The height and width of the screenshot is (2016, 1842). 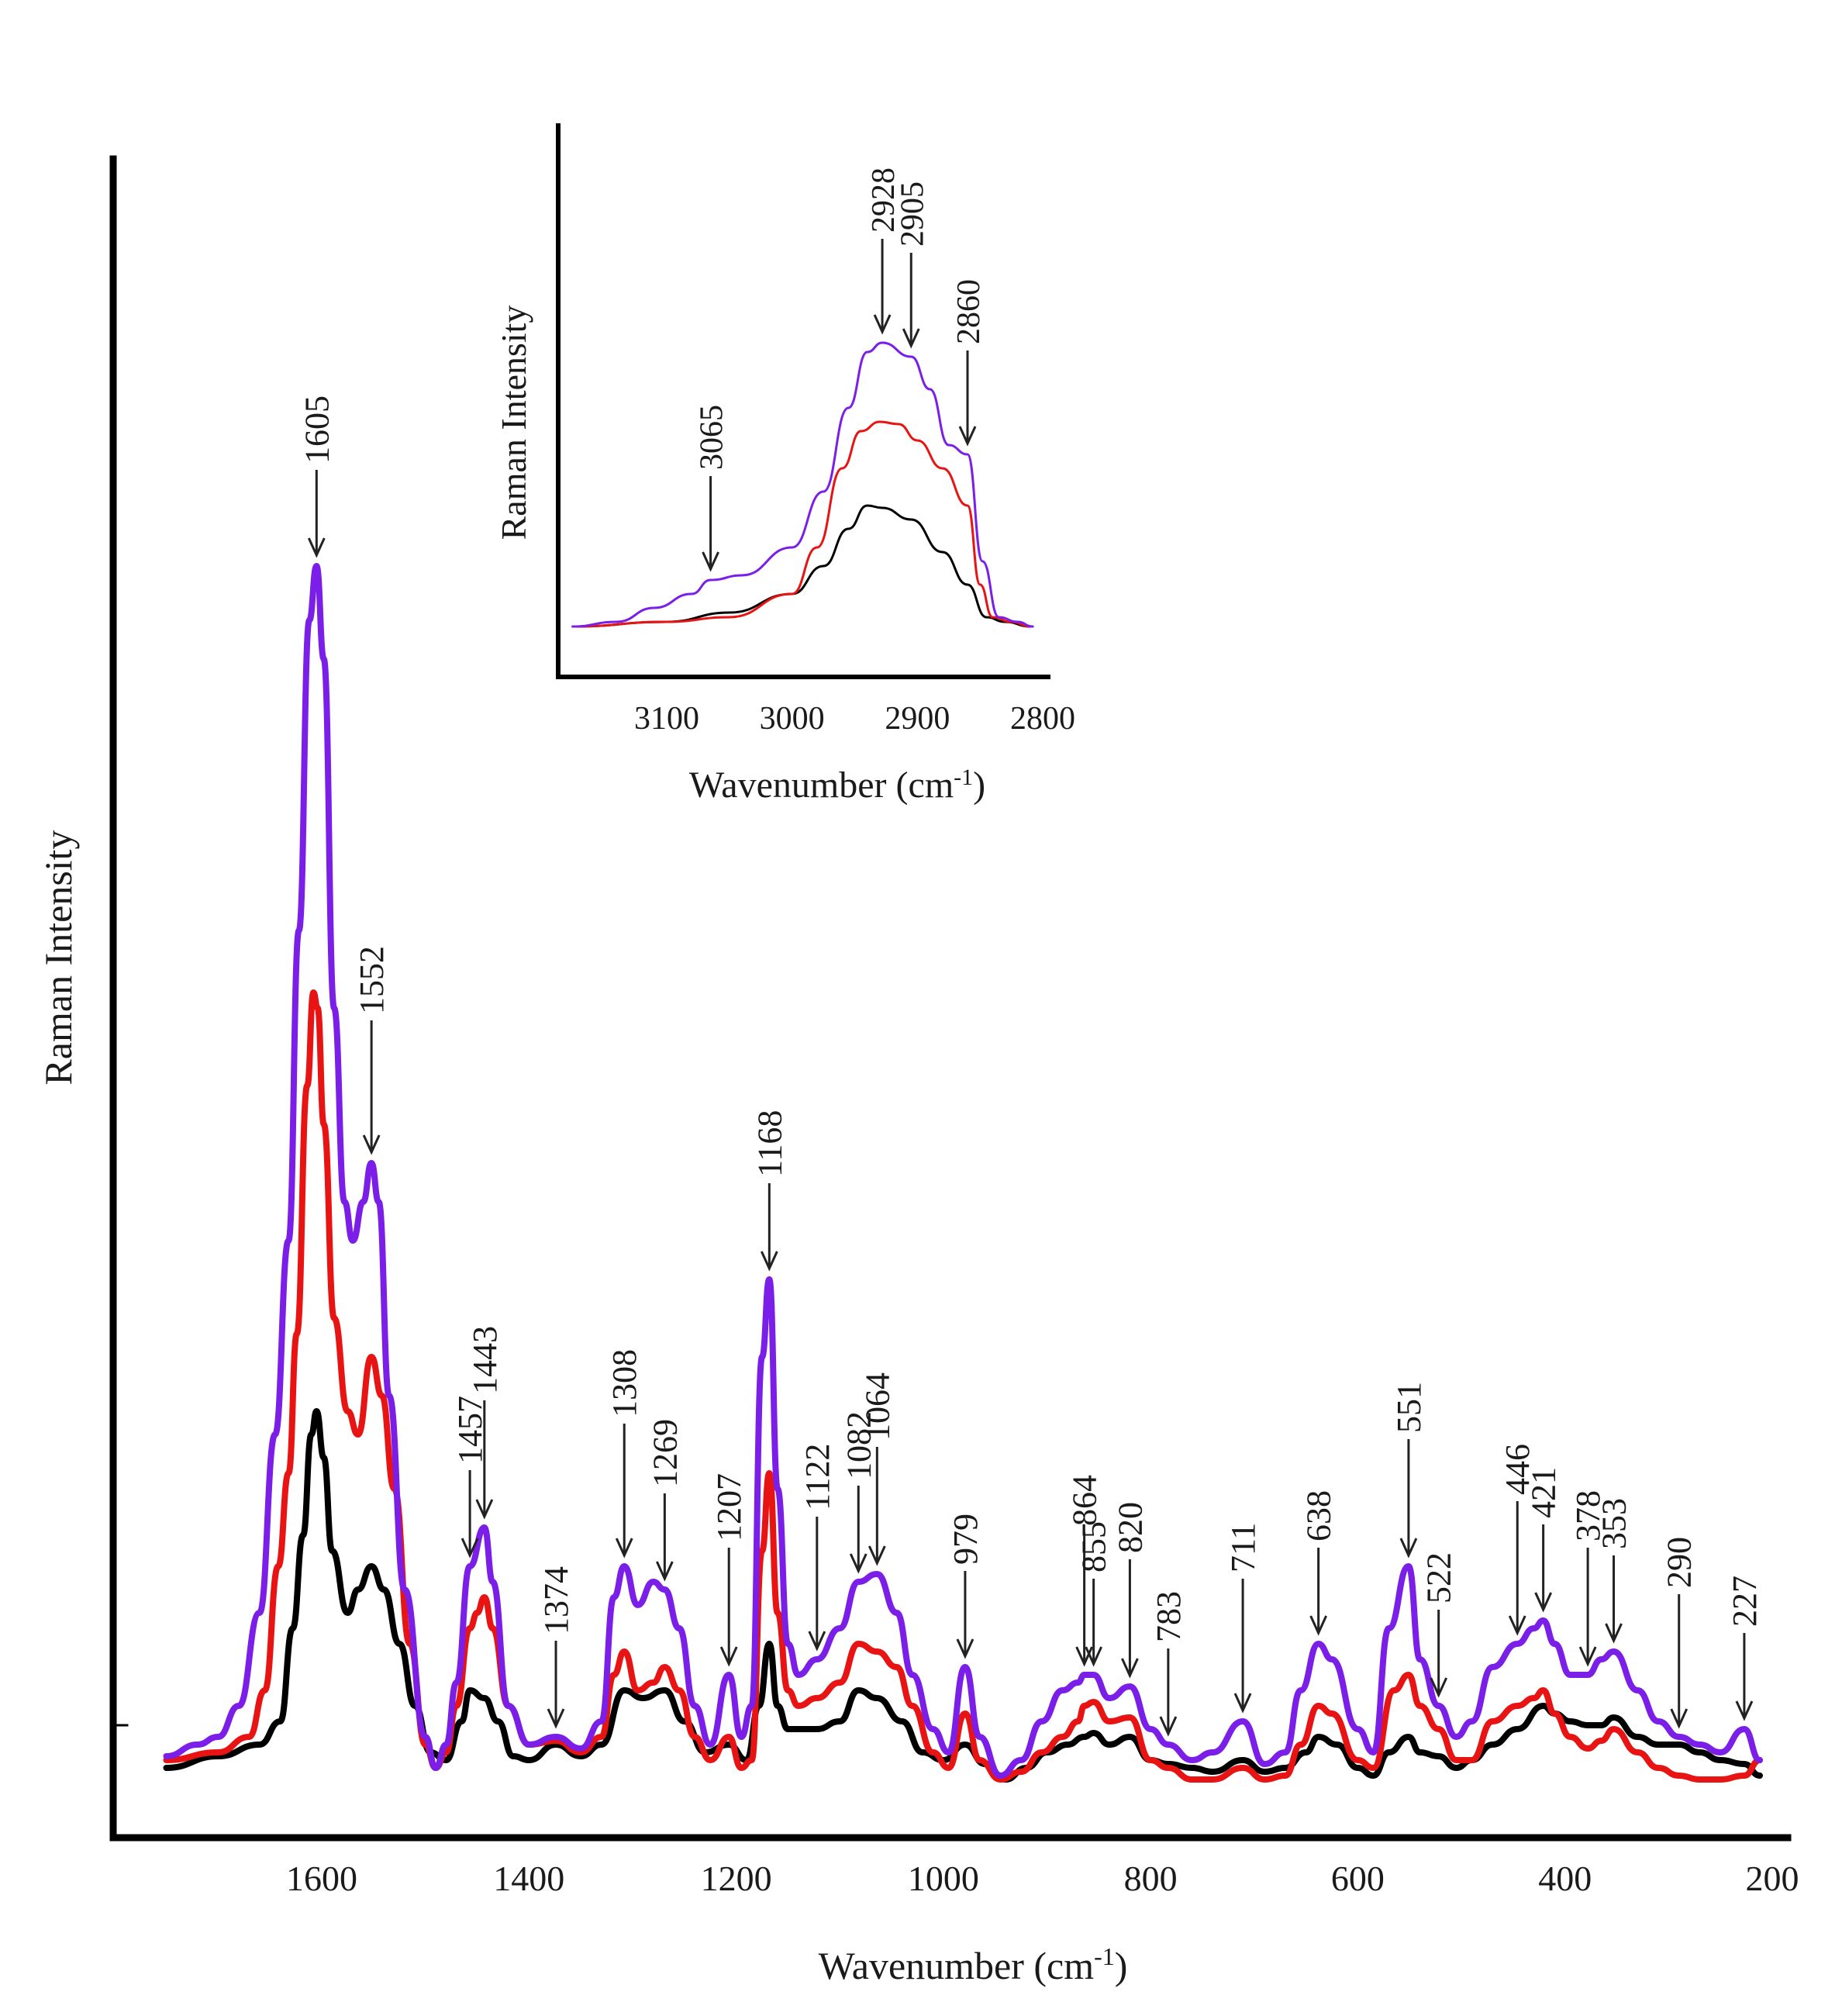 I want to click on main-x-tick-label: 1200, so click(x=736, y=1878).